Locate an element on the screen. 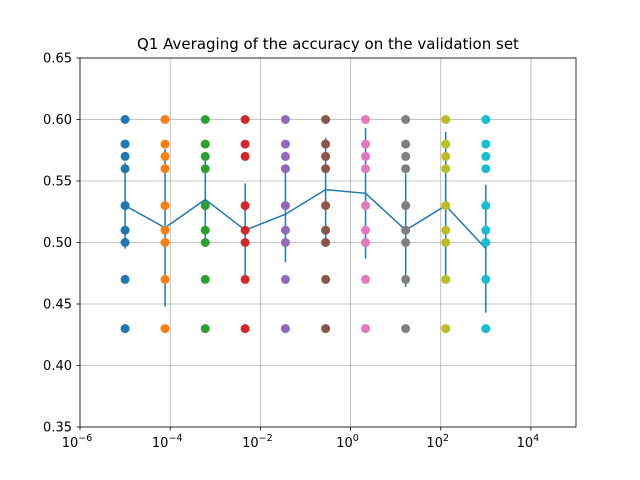 This screenshot has height=480, width=640. x-tick-label-exponent: −2 is located at coordinates (266, 438).